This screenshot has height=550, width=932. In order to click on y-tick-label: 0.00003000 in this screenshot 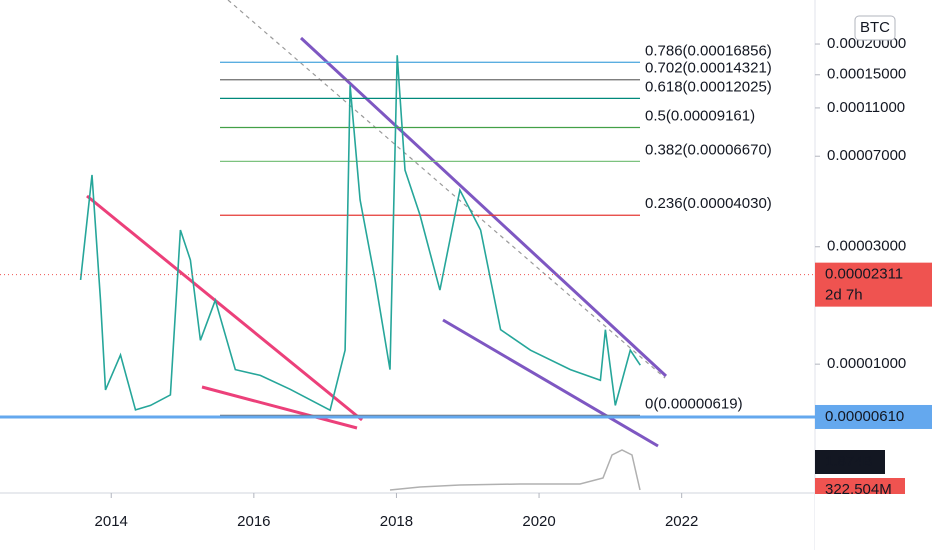, I will do `click(866, 246)`.